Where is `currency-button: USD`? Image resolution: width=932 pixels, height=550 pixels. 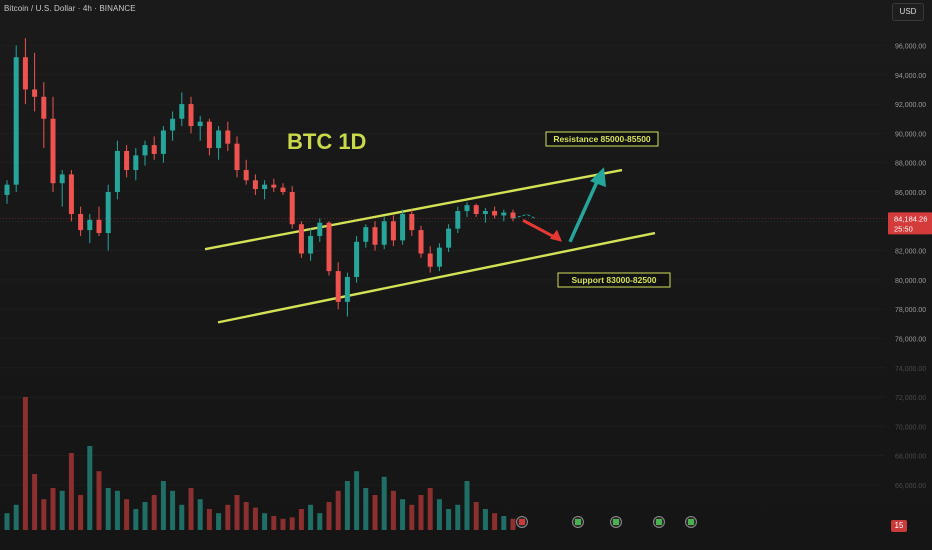
currency-button: USD is located at coordinates (908, 12).